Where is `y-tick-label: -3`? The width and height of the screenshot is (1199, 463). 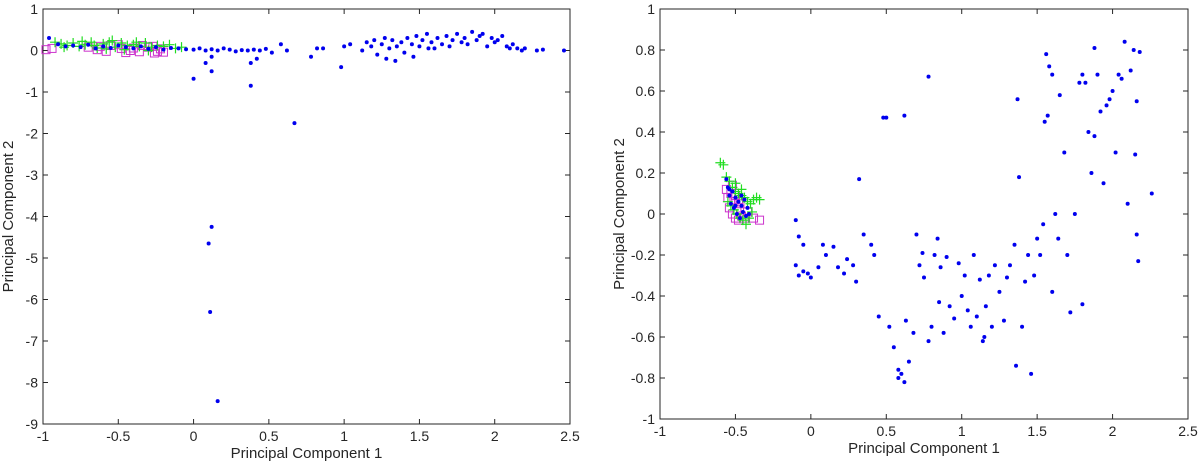 y-tick-label: -3 is located at coordinates (32, 175).